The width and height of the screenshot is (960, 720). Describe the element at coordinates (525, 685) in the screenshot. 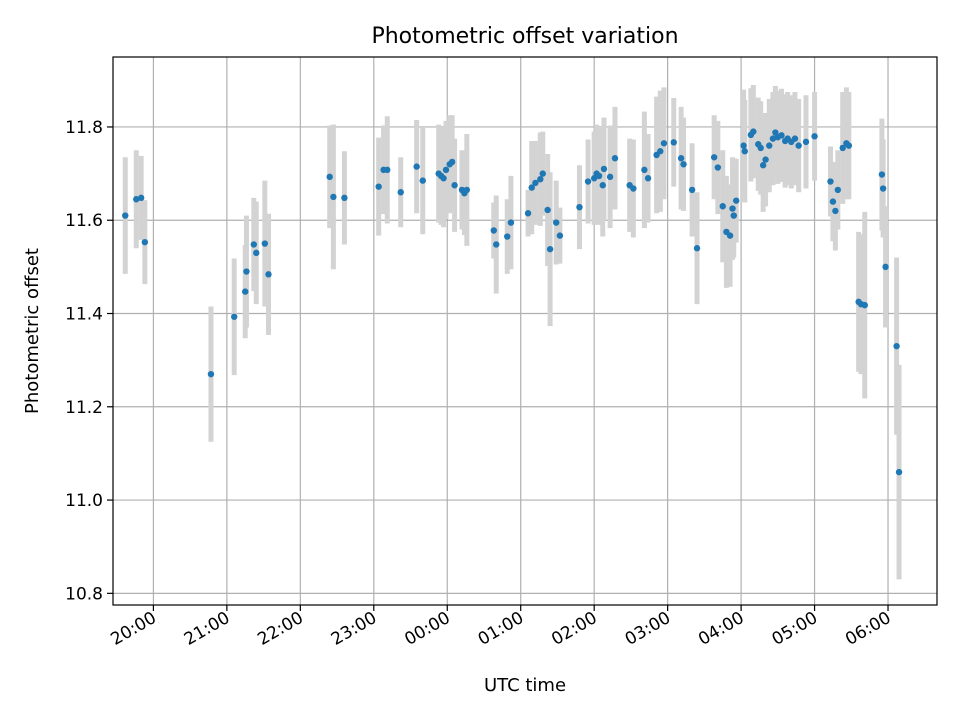

I see `x-axis-label: UTC time` at that location.